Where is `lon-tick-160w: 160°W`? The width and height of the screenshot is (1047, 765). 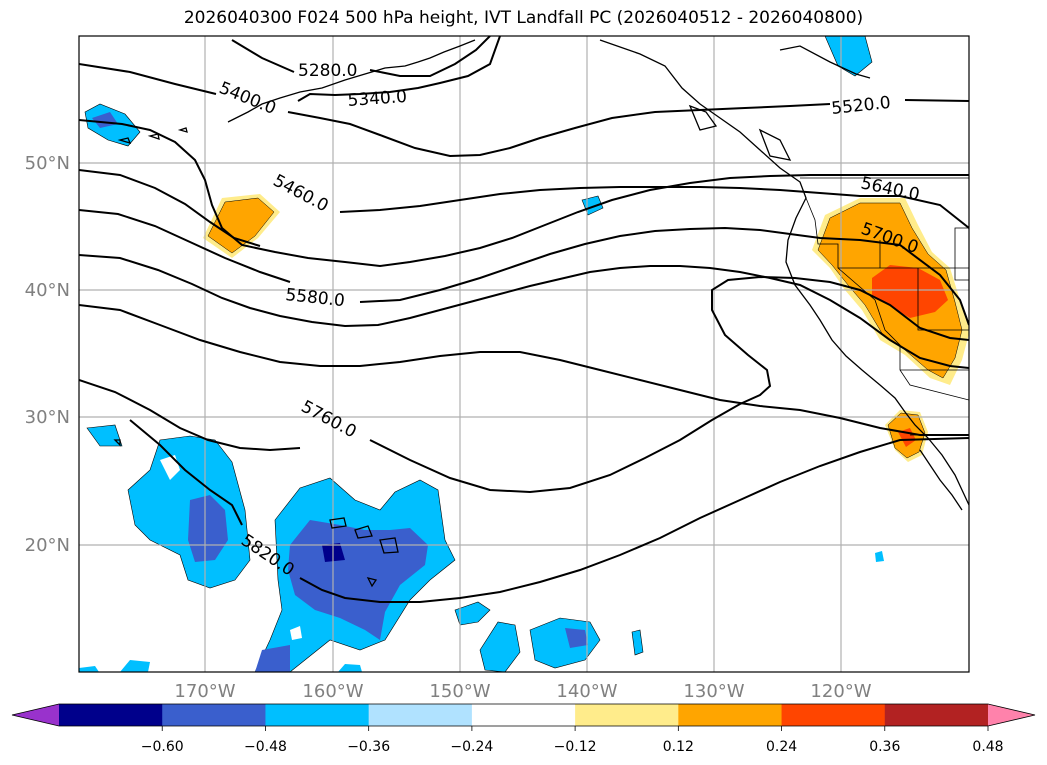 lon-tick-160w: 160°W is located at coordinates (332, 691).